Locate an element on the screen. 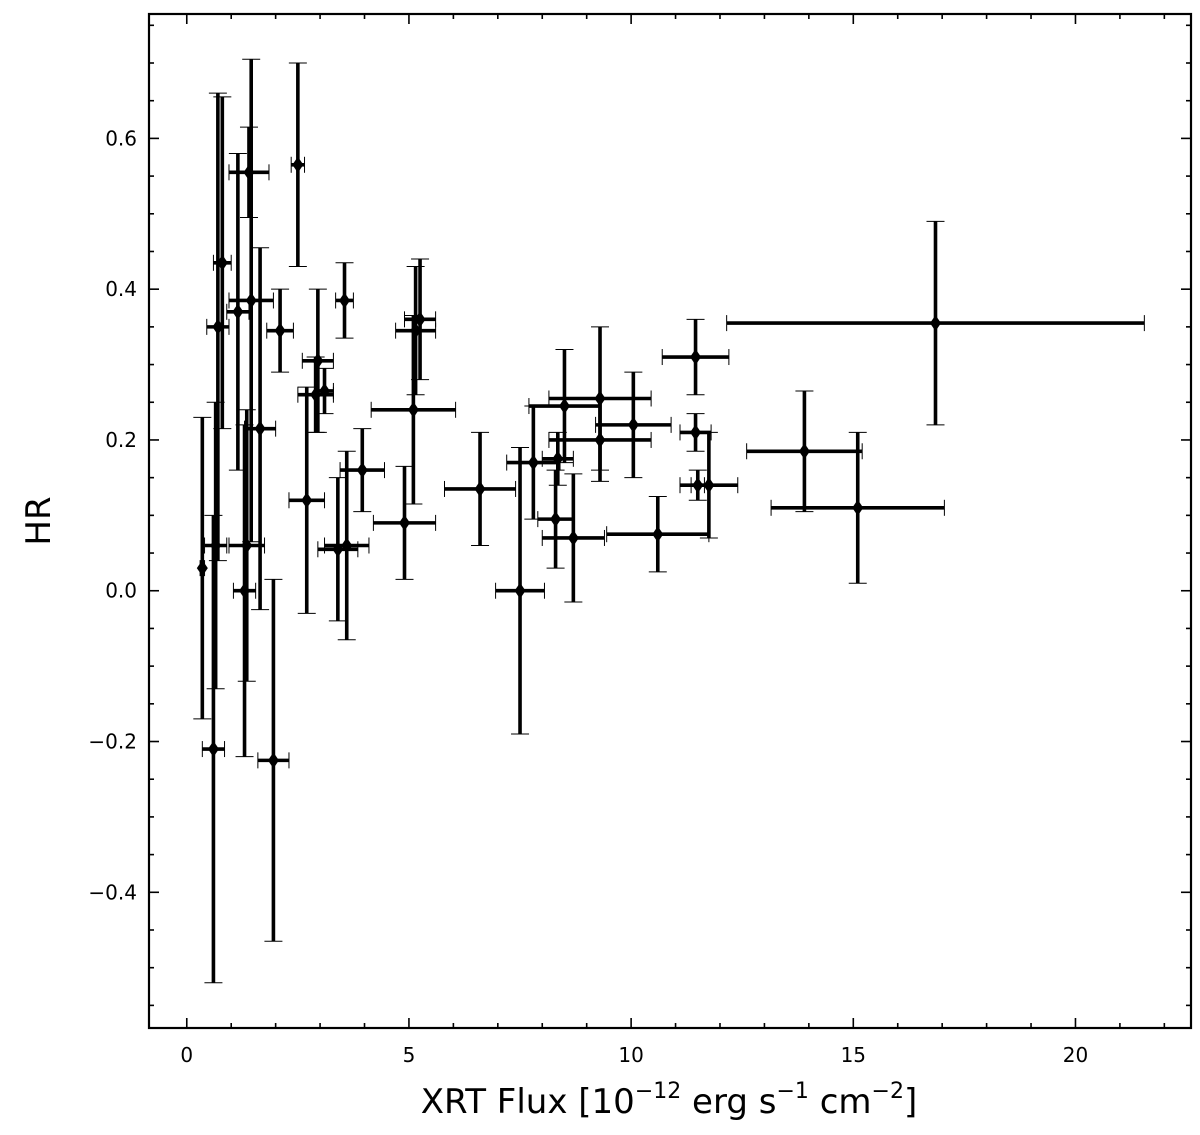  y-tick-label: 0.2 is located at coordinates (121, 440).